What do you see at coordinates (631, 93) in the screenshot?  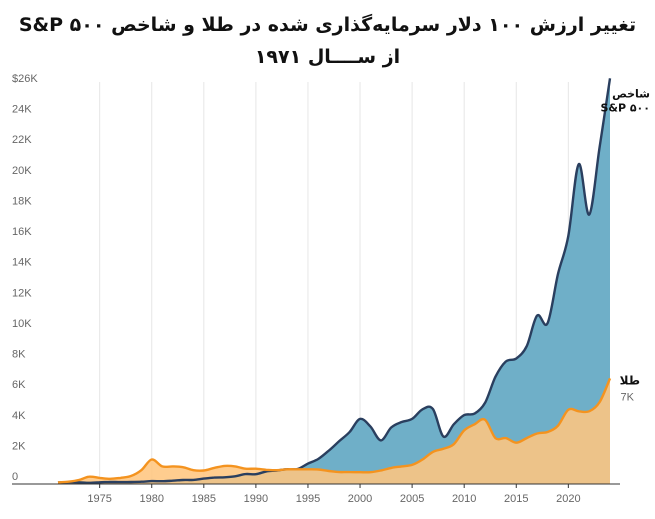 I see `sp500-label-line1: شاخص` at bounding box center [631, 93].